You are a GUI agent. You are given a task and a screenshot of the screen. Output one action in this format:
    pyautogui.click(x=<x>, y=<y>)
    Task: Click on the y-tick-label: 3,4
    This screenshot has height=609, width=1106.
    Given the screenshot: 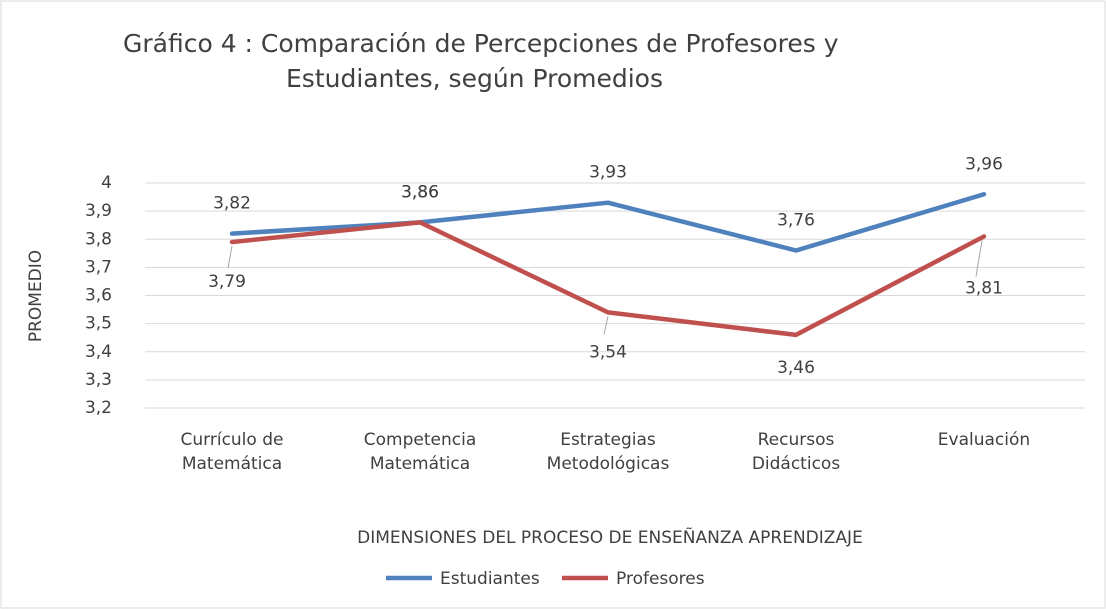 What is the action you would take?
    pyautogui.click(x=98, y=352)
    